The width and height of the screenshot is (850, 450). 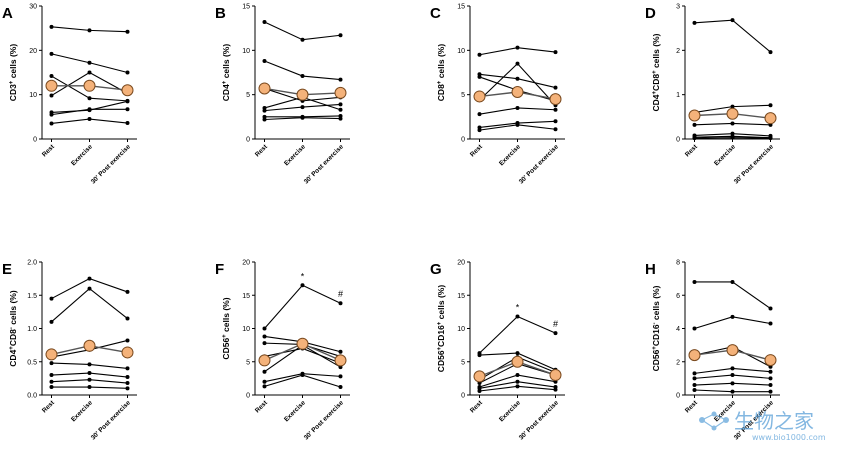 I want to click on y-tick-label: 30, so click(x=33, y=7).